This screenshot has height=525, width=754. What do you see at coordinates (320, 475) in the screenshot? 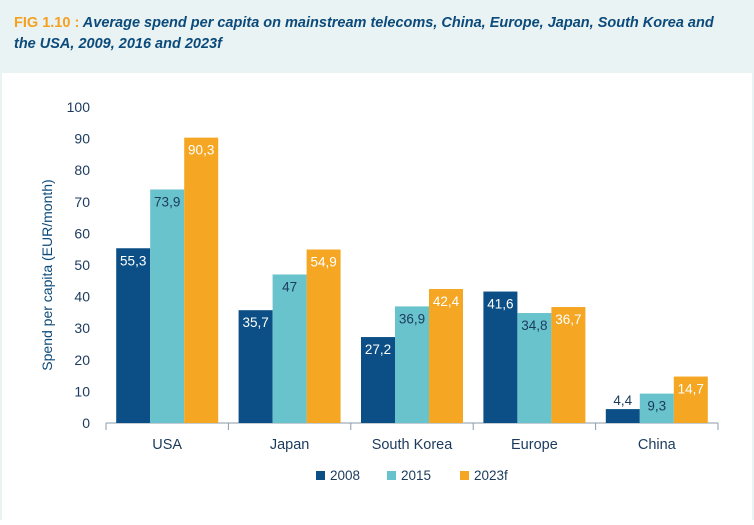
I see `legend-swatch-2008` at bounding box center [320, 475].